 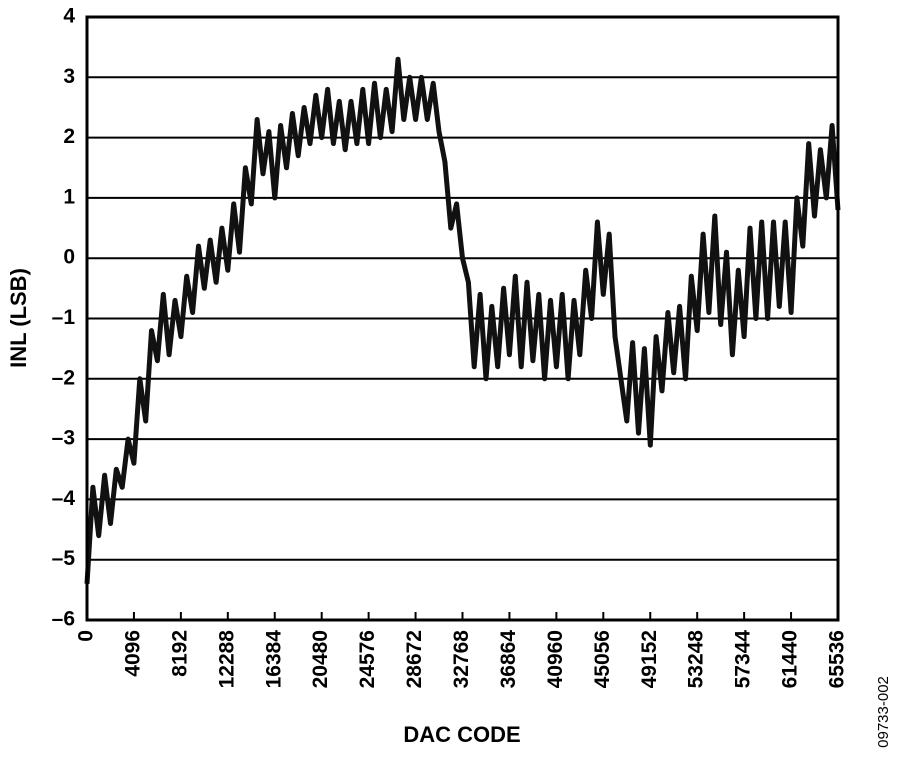 What do you see at coordinates (132, 653) in the screenshot?
I see `x-tick-label: 4096` at bounding box center [132, 653].